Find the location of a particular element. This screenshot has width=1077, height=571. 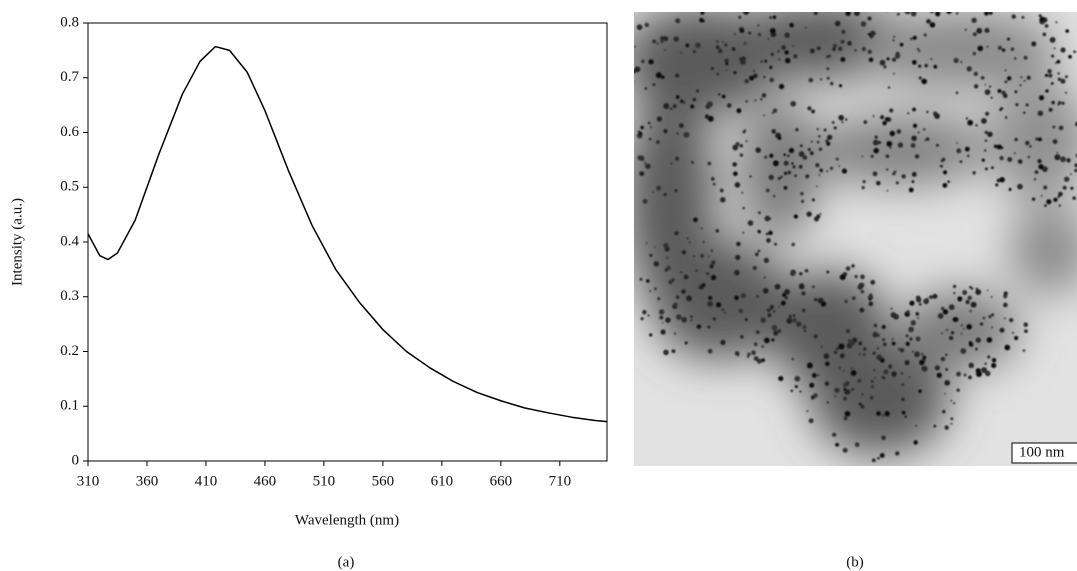

y-tick-label: 0.8 is located at coordinates (69, 22).